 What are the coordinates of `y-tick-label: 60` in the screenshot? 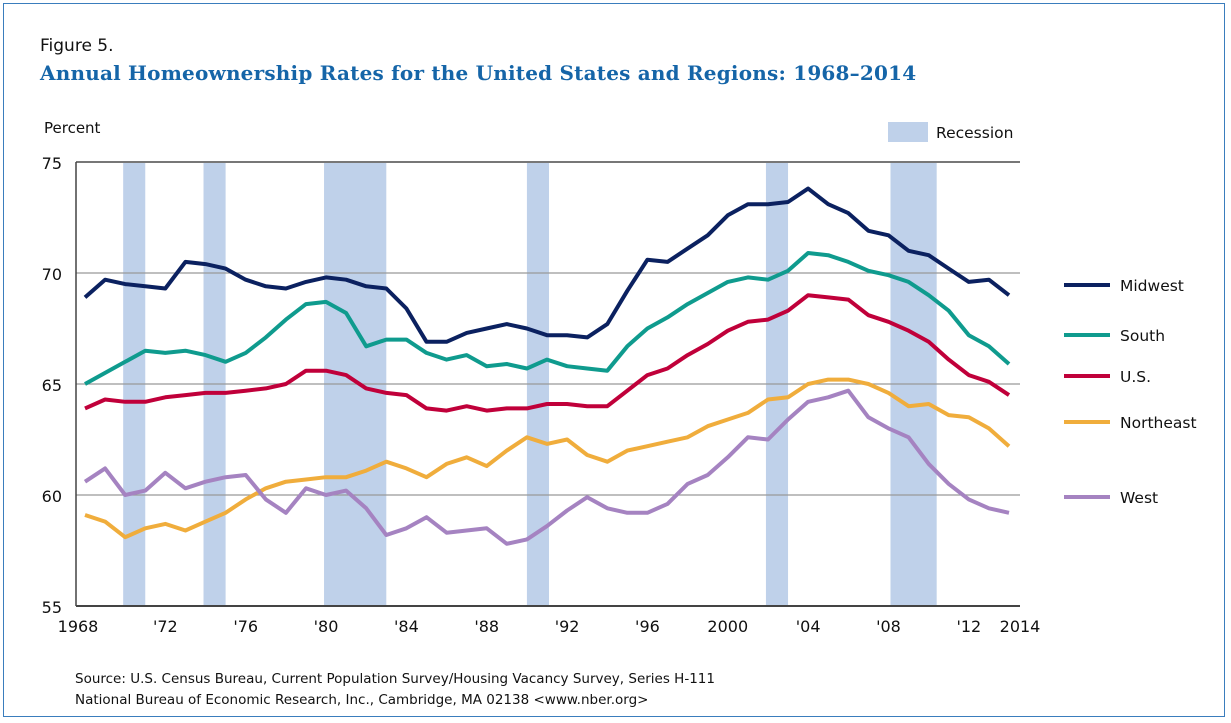 It's located at (52, 496).